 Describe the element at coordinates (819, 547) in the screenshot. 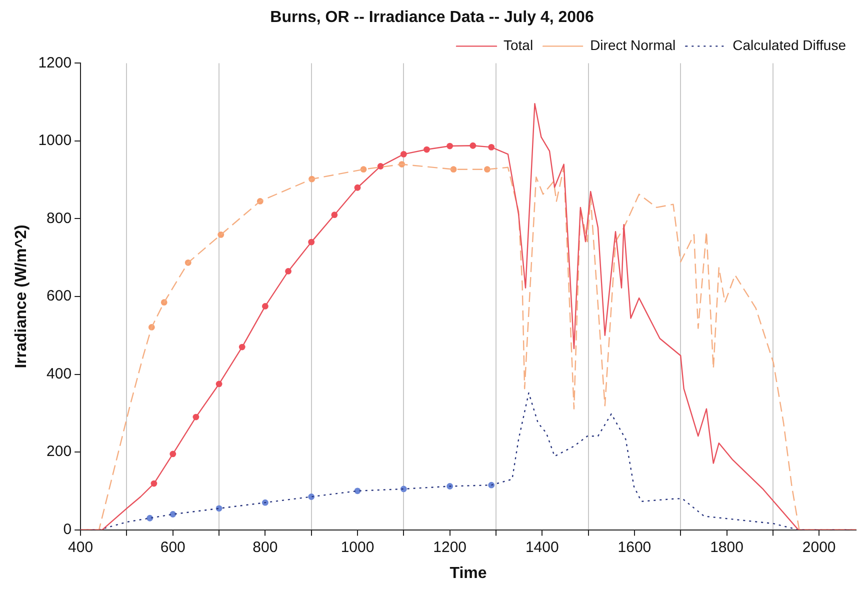

I see `x-tick-label: 2000` at that location.